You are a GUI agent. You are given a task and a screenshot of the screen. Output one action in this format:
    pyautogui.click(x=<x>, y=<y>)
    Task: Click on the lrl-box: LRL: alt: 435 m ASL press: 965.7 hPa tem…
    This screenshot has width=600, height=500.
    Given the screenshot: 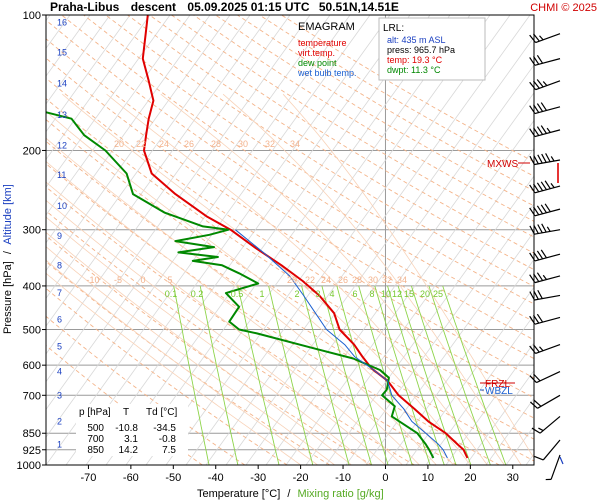 What is the action you would take?
    pyautogui.click(x=432, y=49)
    